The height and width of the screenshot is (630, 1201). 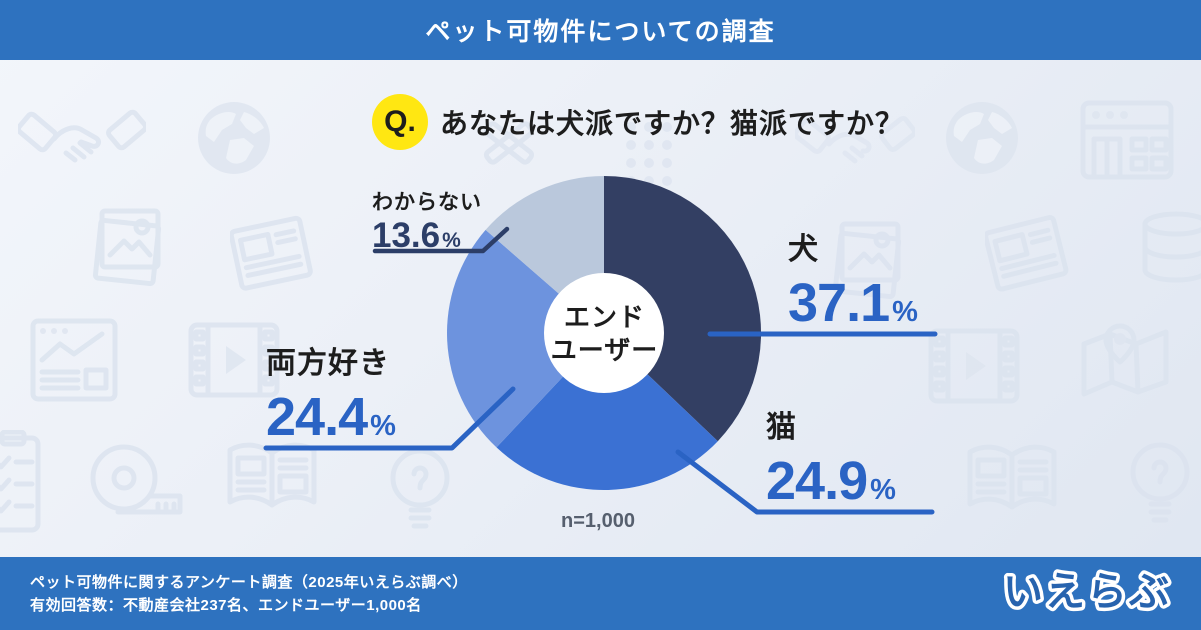 I want to click on pie-slice-犬, so click(x=683, y=309).